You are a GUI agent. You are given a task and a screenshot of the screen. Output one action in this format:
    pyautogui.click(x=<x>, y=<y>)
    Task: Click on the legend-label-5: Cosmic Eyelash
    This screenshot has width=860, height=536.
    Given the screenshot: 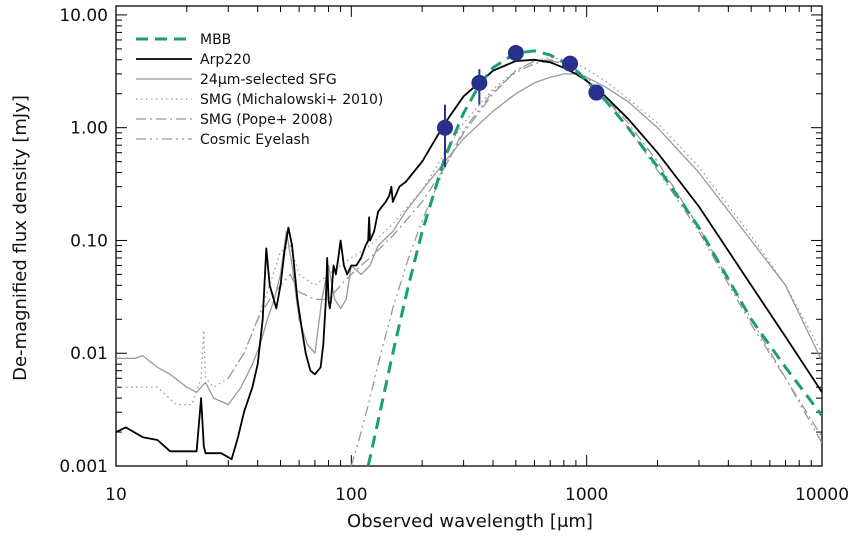 What is the action you would take?
    pyautogui.click(x=255, y=140)
    